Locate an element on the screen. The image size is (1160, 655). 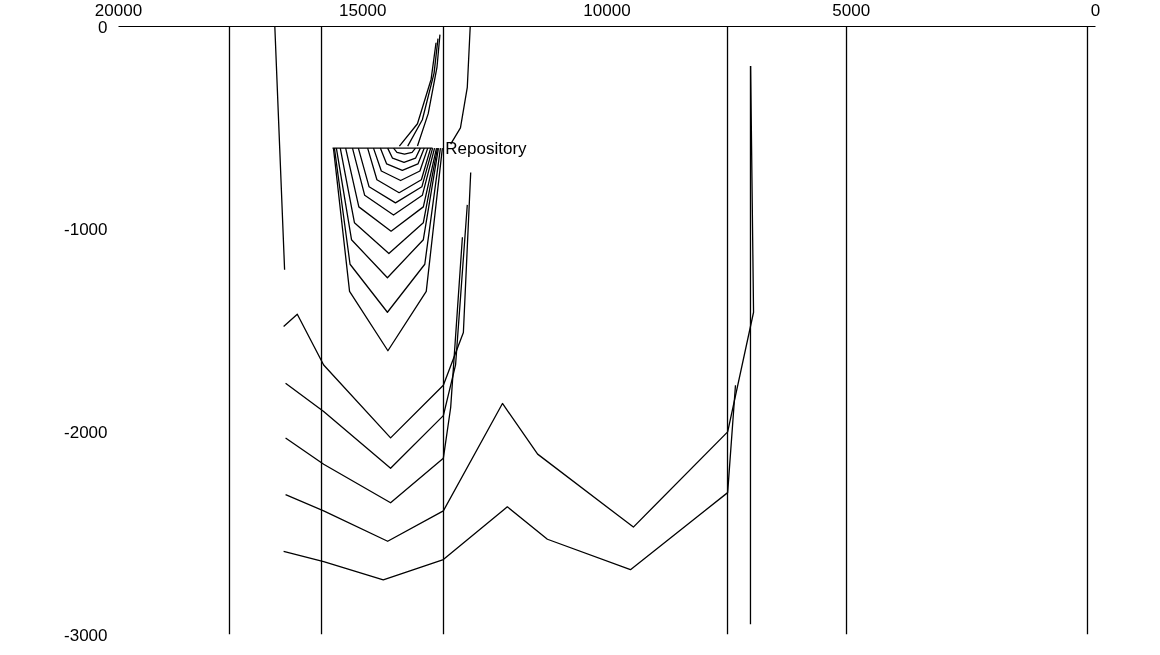
y-tick-label: -3000 is located at coordinates (86, 635).